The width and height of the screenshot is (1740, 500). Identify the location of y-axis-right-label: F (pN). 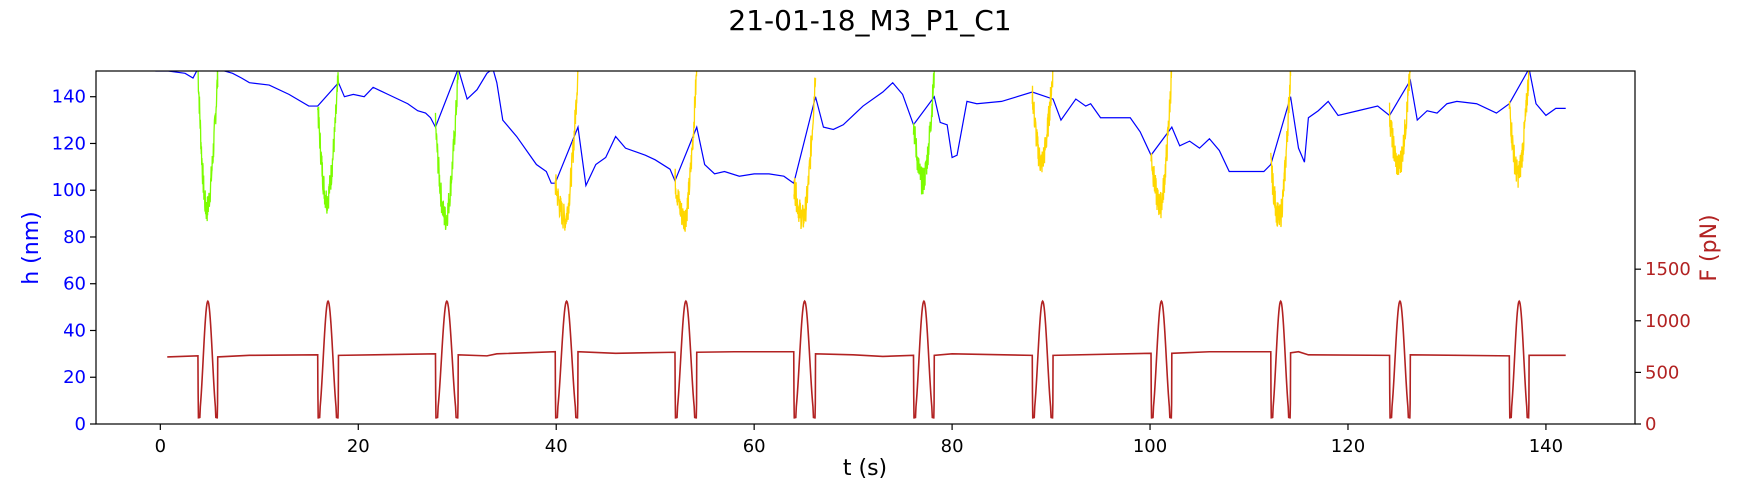
(1709, 247).